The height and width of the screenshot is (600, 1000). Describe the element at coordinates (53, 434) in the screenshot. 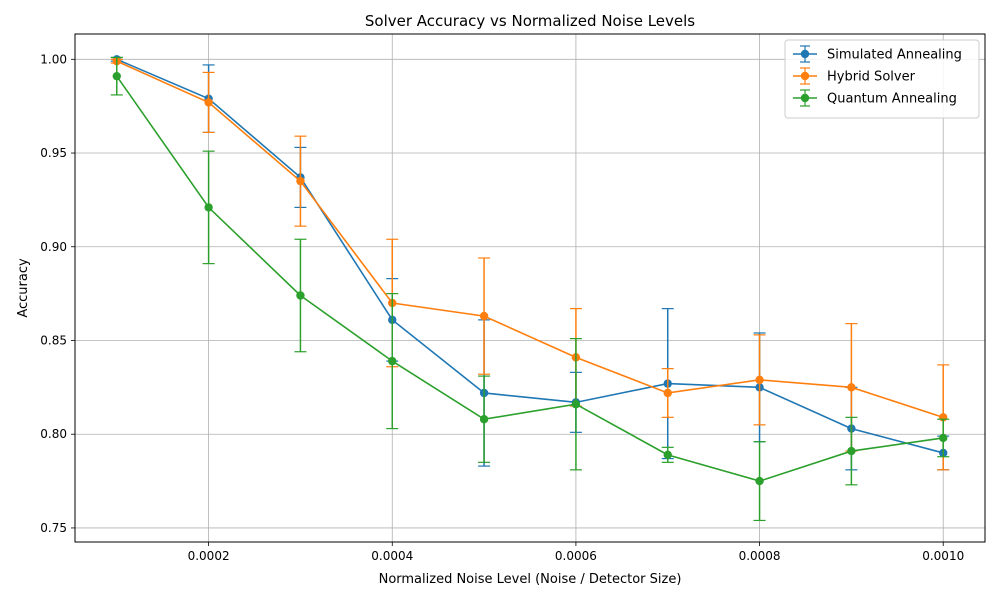

I see `y-tick-label: 0.80` at that location.